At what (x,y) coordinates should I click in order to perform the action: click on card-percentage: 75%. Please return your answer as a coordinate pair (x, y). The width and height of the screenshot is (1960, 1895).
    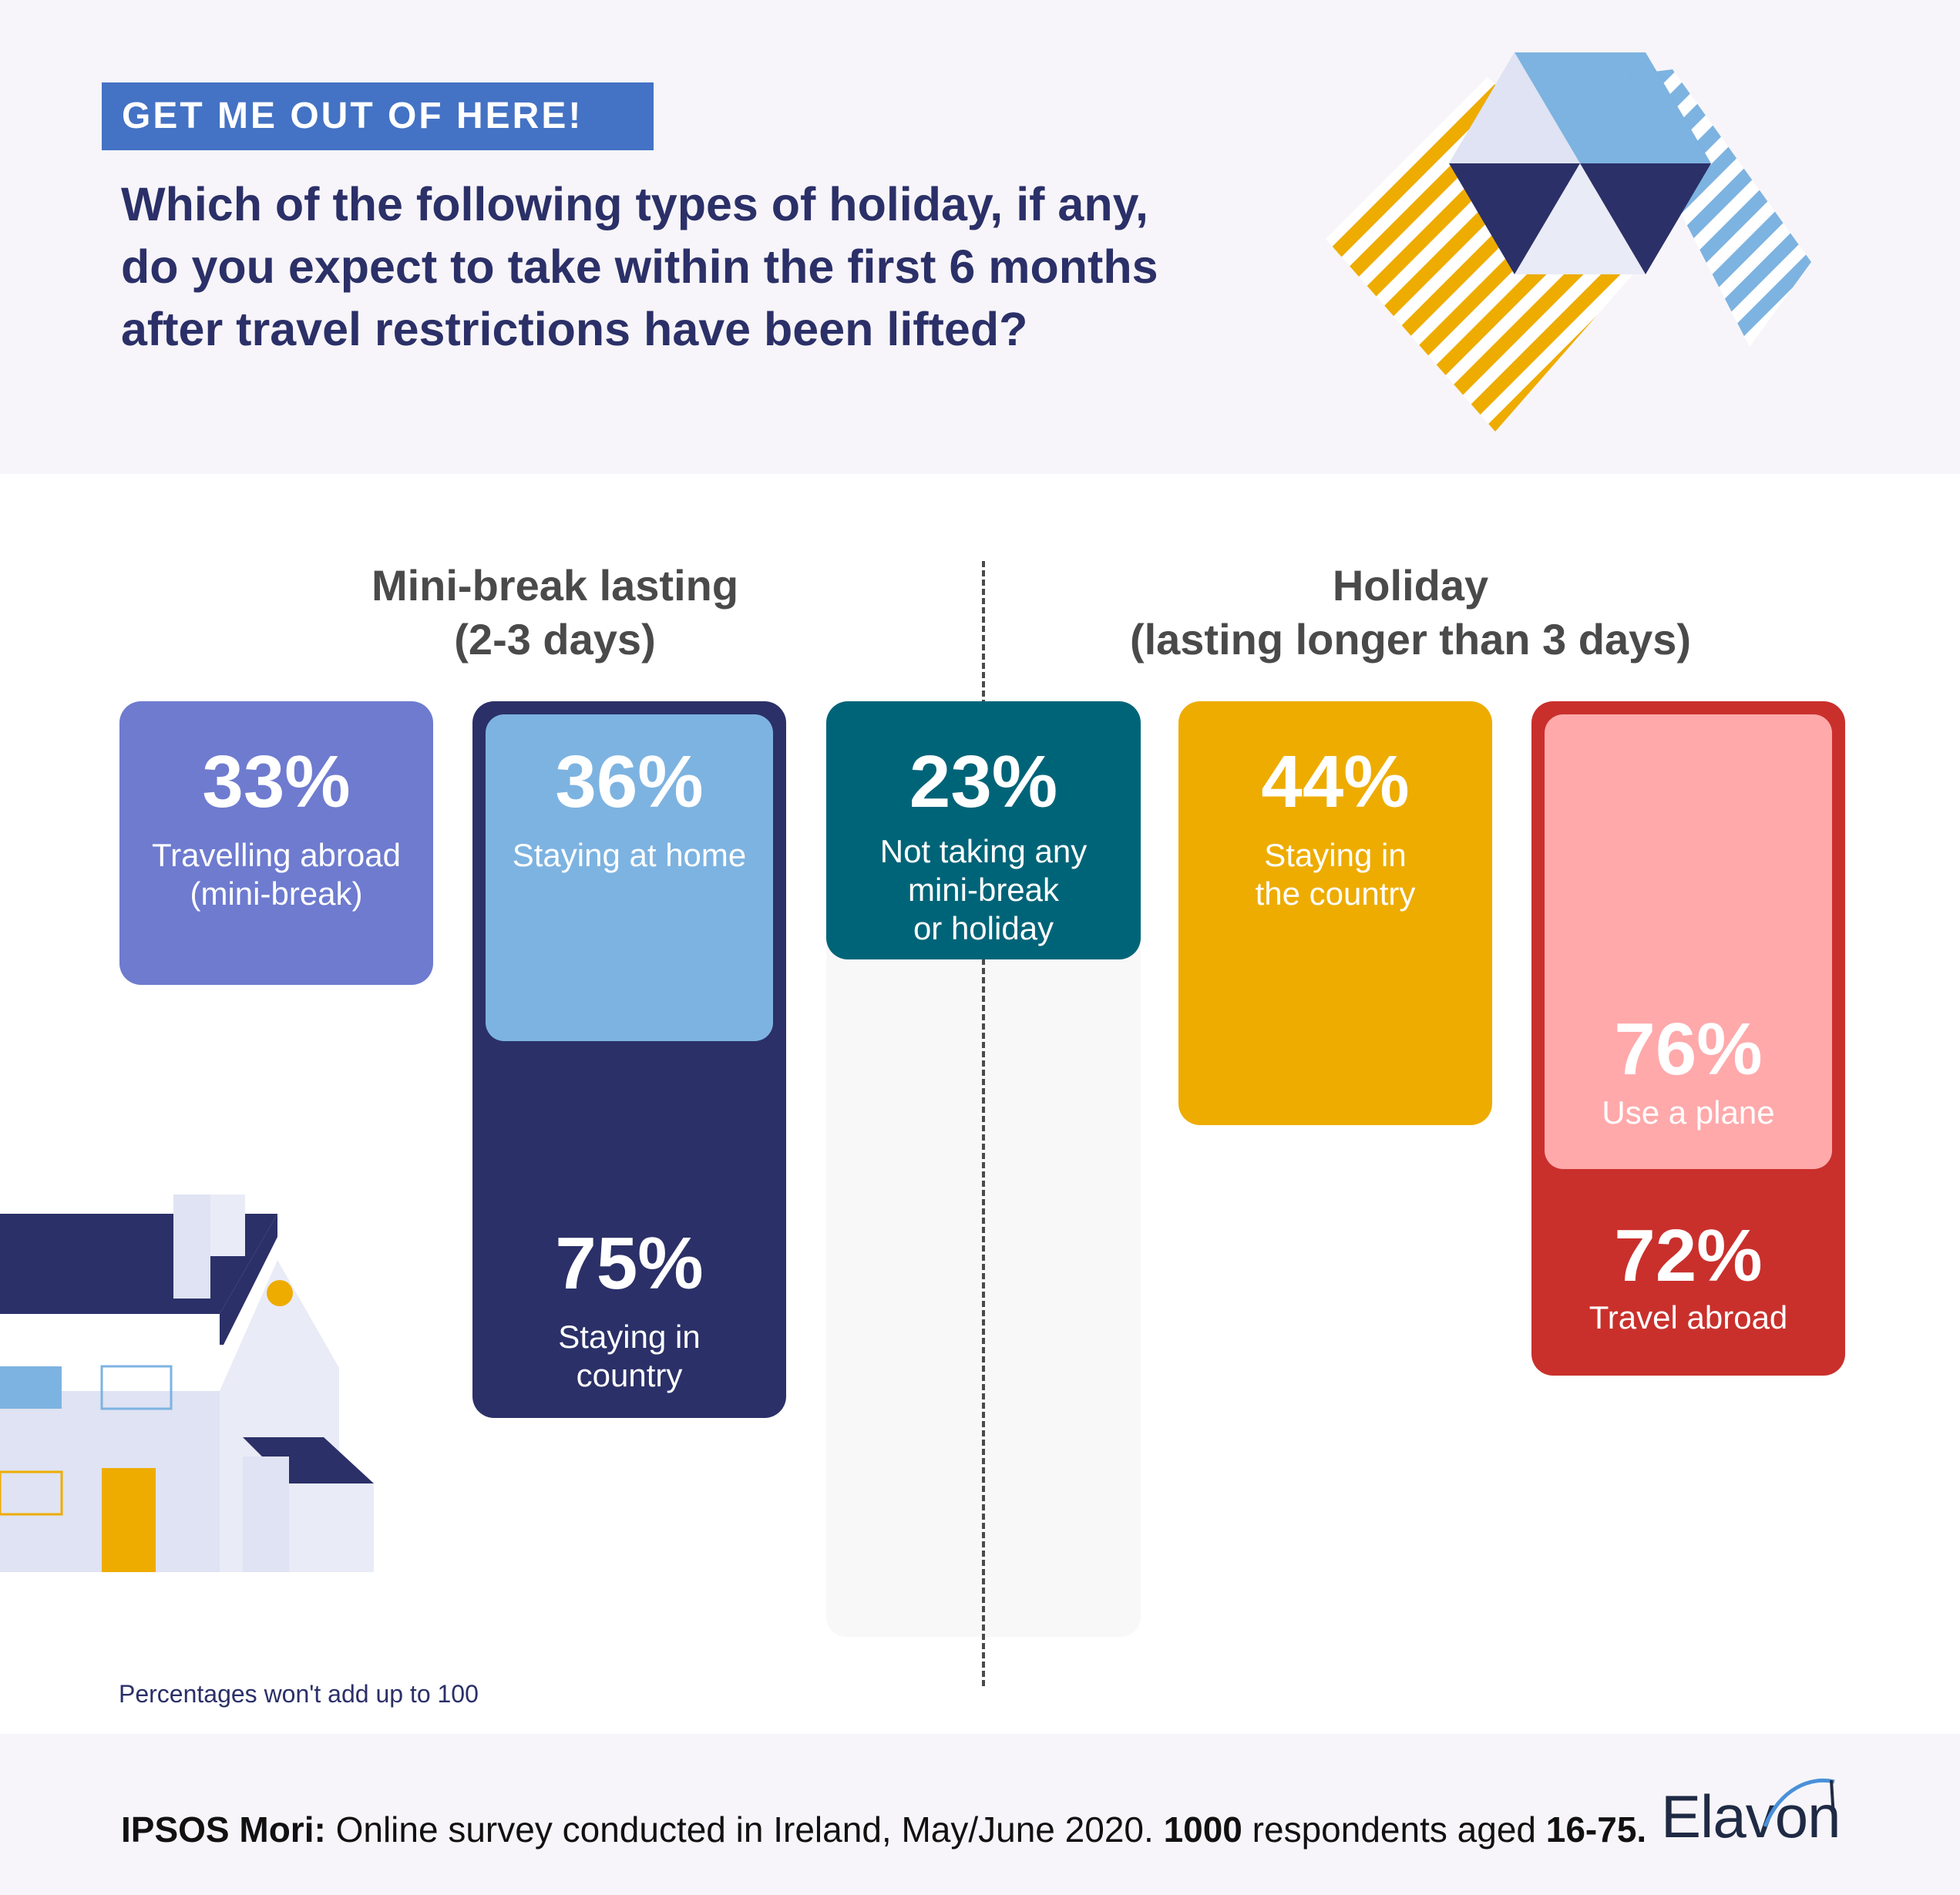
    Looking at the image, I should click on (629, 1264).